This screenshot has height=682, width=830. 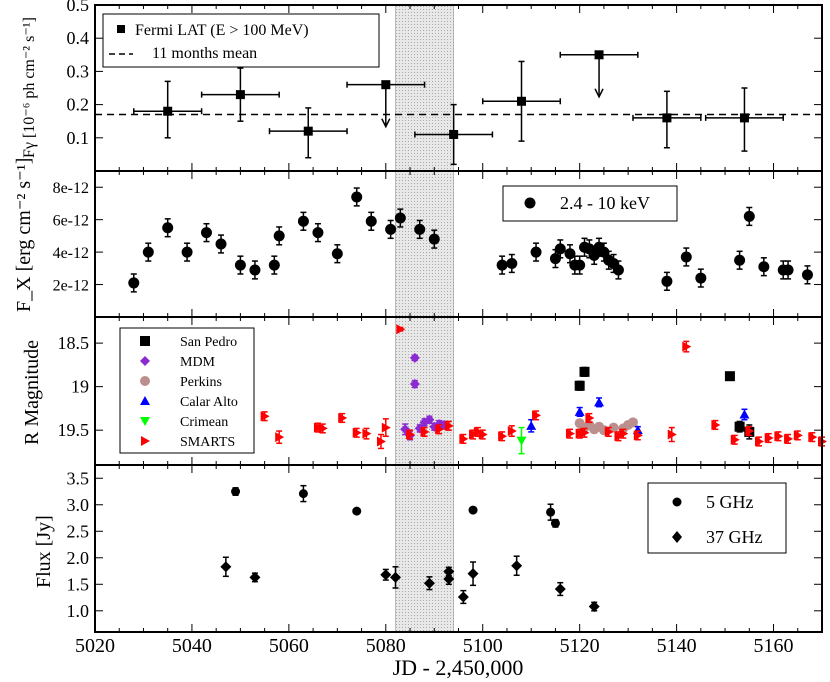 I want to click on shaded-interval-radio, so click(x=424, y=548).